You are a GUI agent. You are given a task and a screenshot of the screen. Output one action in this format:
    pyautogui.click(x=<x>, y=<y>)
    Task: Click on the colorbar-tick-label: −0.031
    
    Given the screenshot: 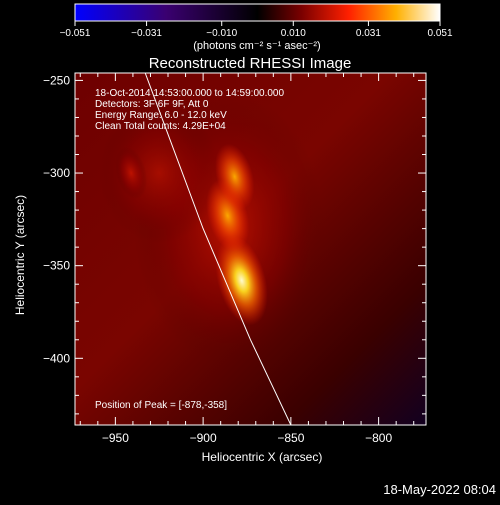 What is the action you would take?
    pyautogui.click(x=146, y=33)
    